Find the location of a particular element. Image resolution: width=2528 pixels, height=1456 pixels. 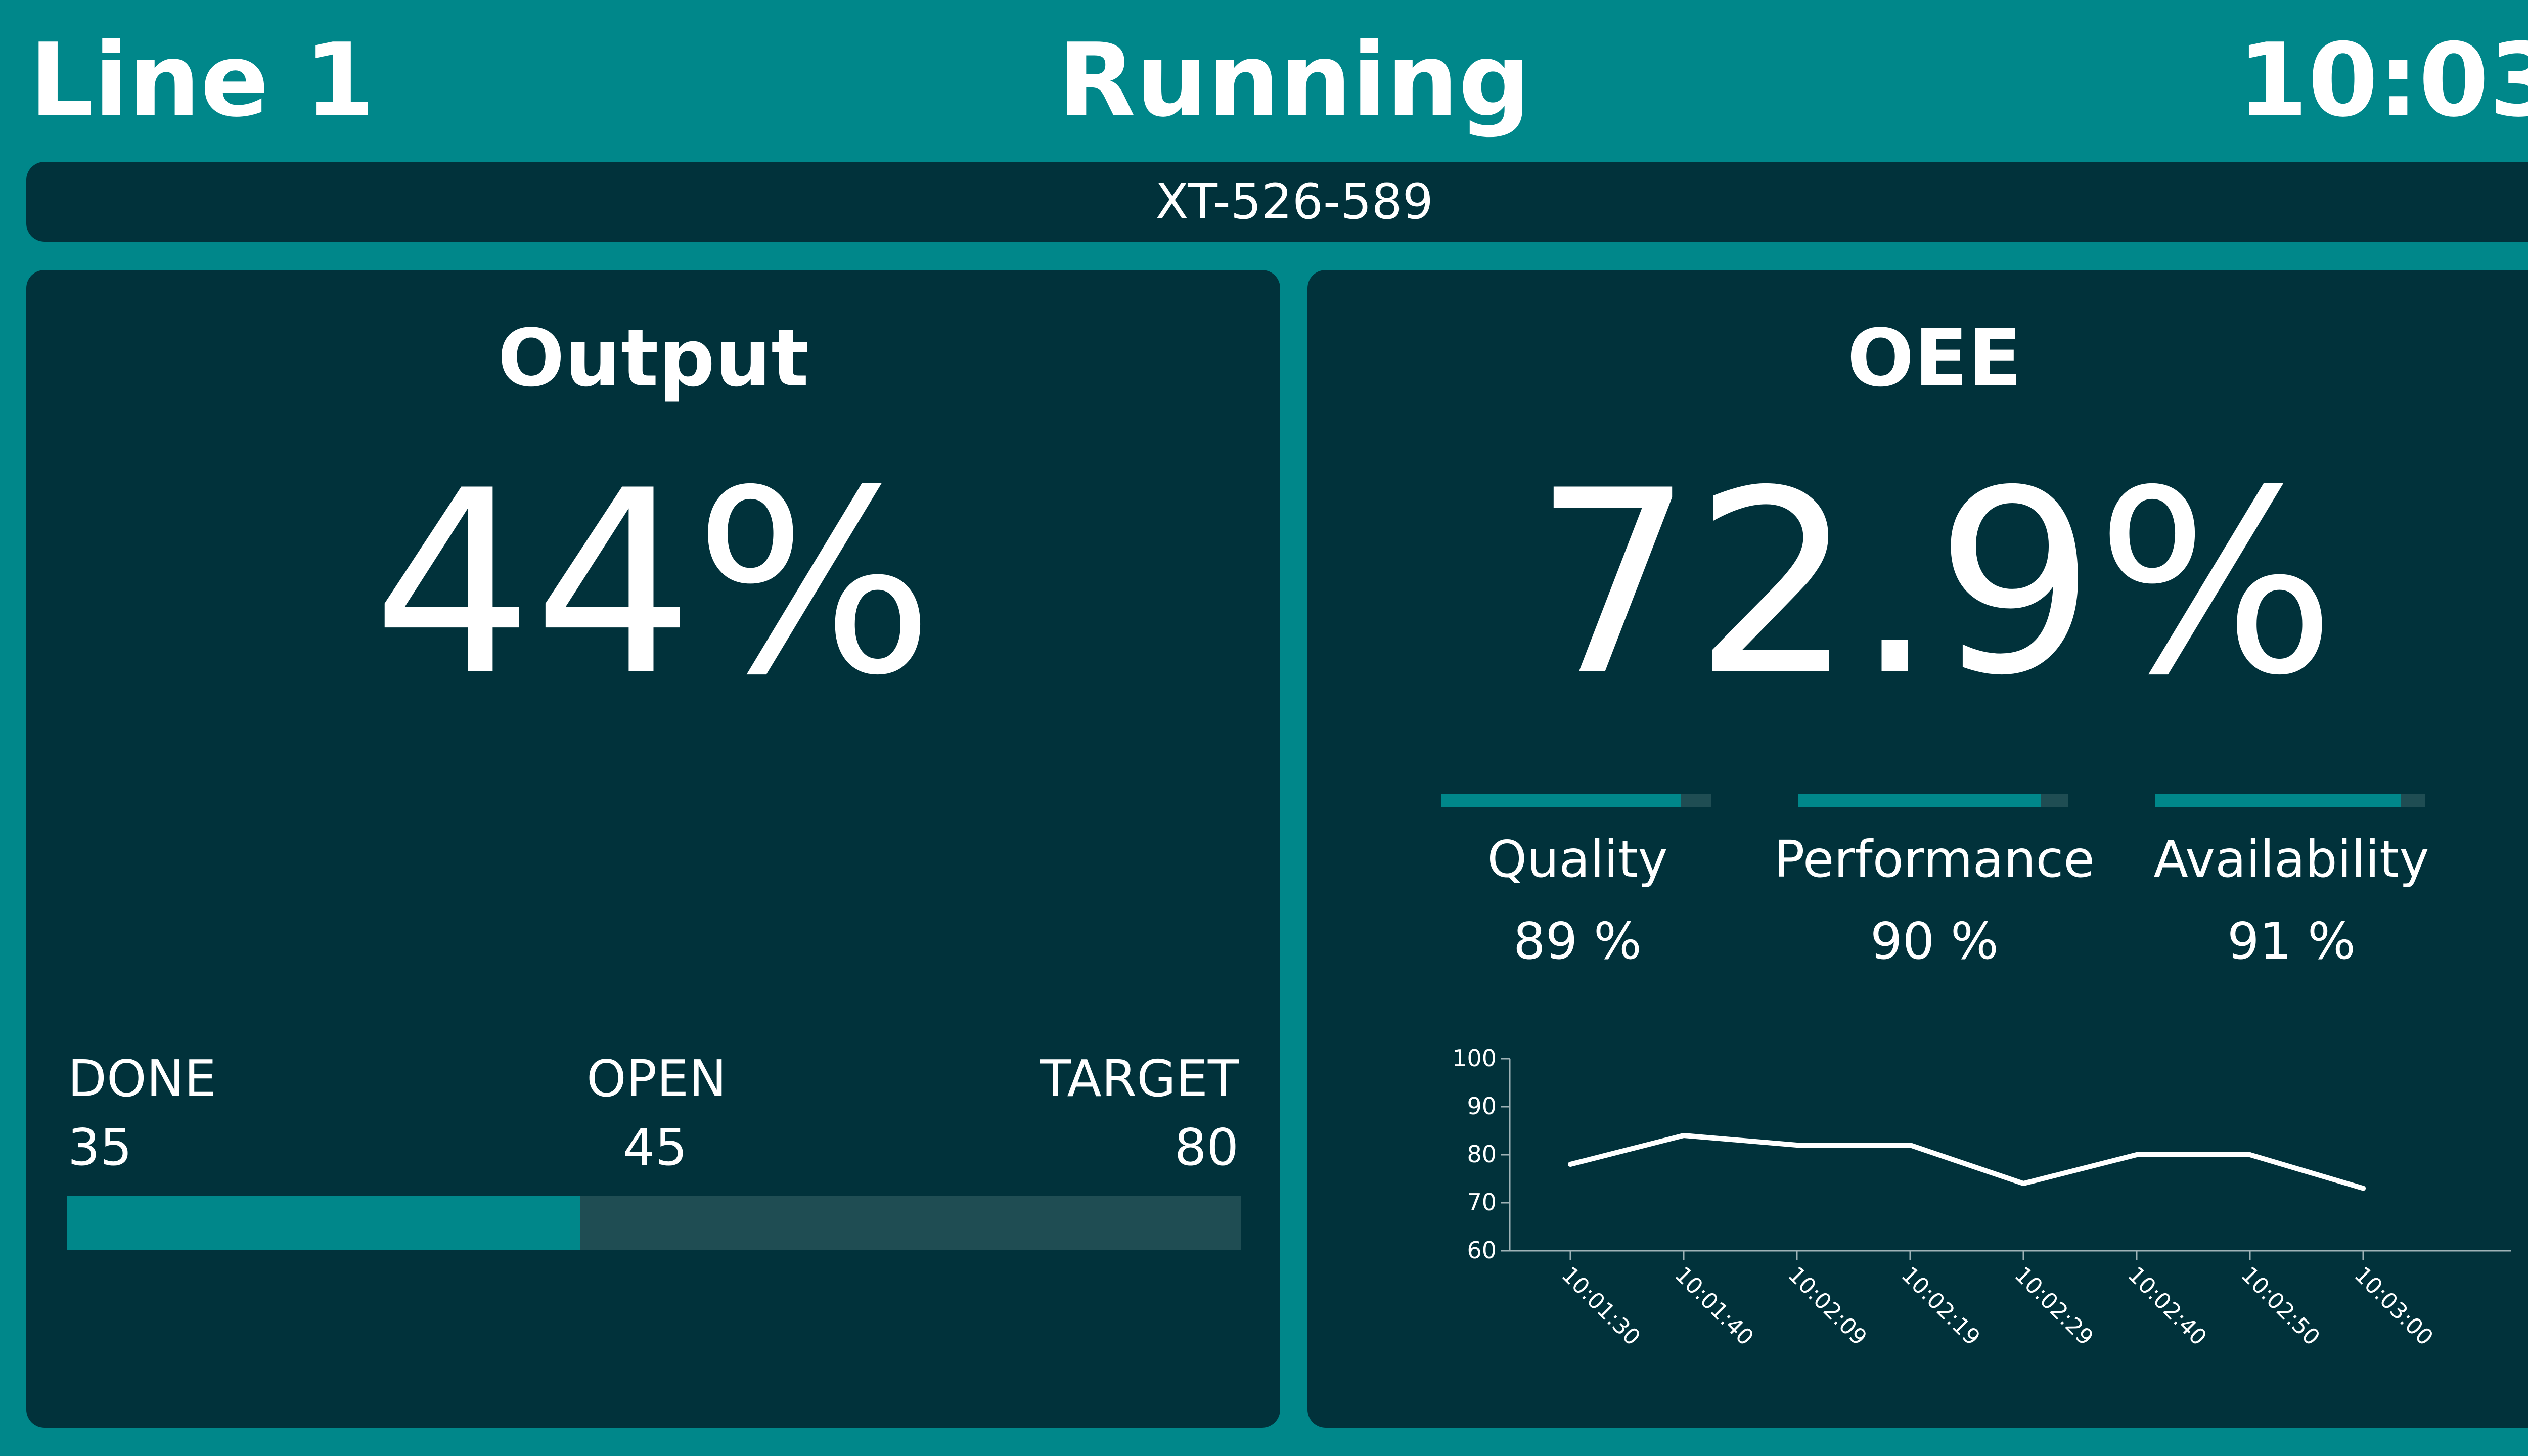

done-label: DONE is located at coordinates (142, 1078).